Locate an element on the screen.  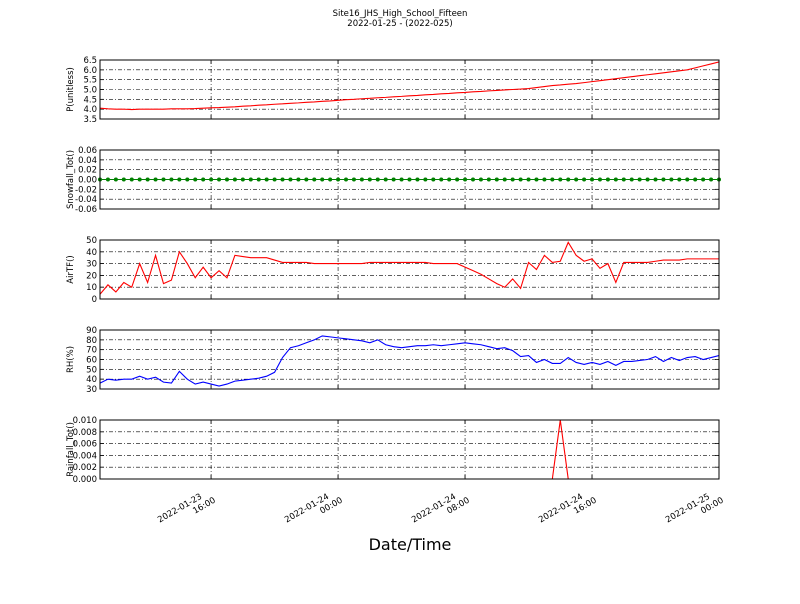
y-tick-label: 6.0 is located at coordinates (90, 71).